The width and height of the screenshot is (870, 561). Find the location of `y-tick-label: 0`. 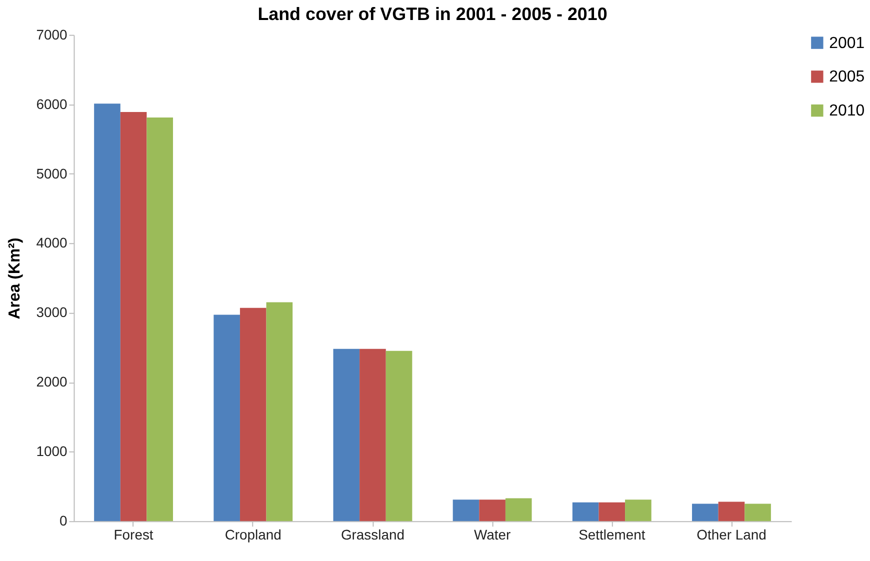

y-tick-label: 0 is located at coordinates (64, 520).